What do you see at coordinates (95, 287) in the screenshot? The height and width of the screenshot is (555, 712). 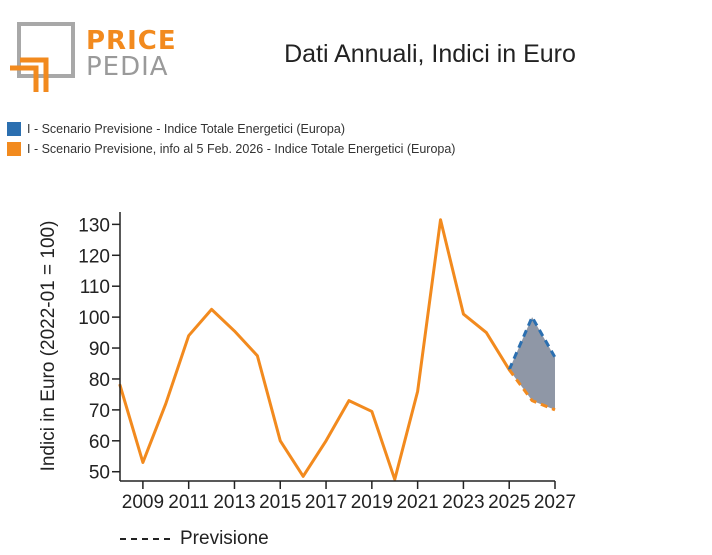 I see `y-tick-label: 110` at bounding box center [95, 287].